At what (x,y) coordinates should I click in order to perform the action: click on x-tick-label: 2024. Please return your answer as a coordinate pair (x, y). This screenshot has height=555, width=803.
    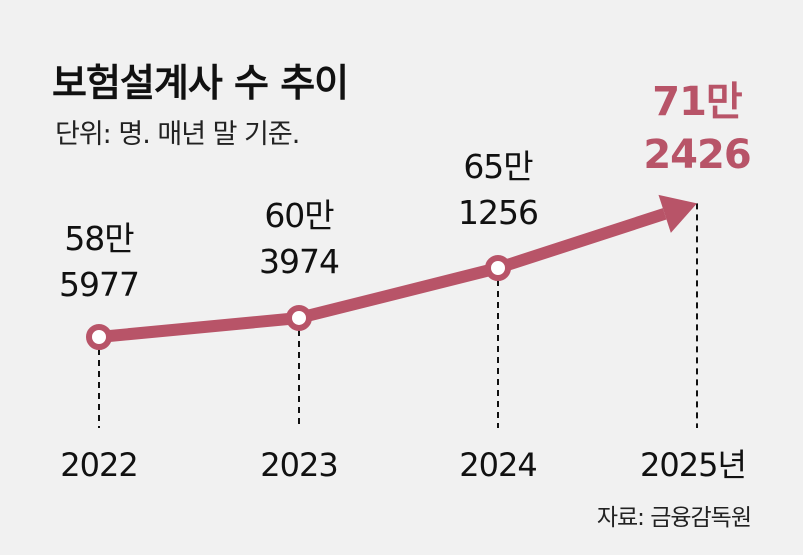
    Looking at the image, I should click on (497, 465).